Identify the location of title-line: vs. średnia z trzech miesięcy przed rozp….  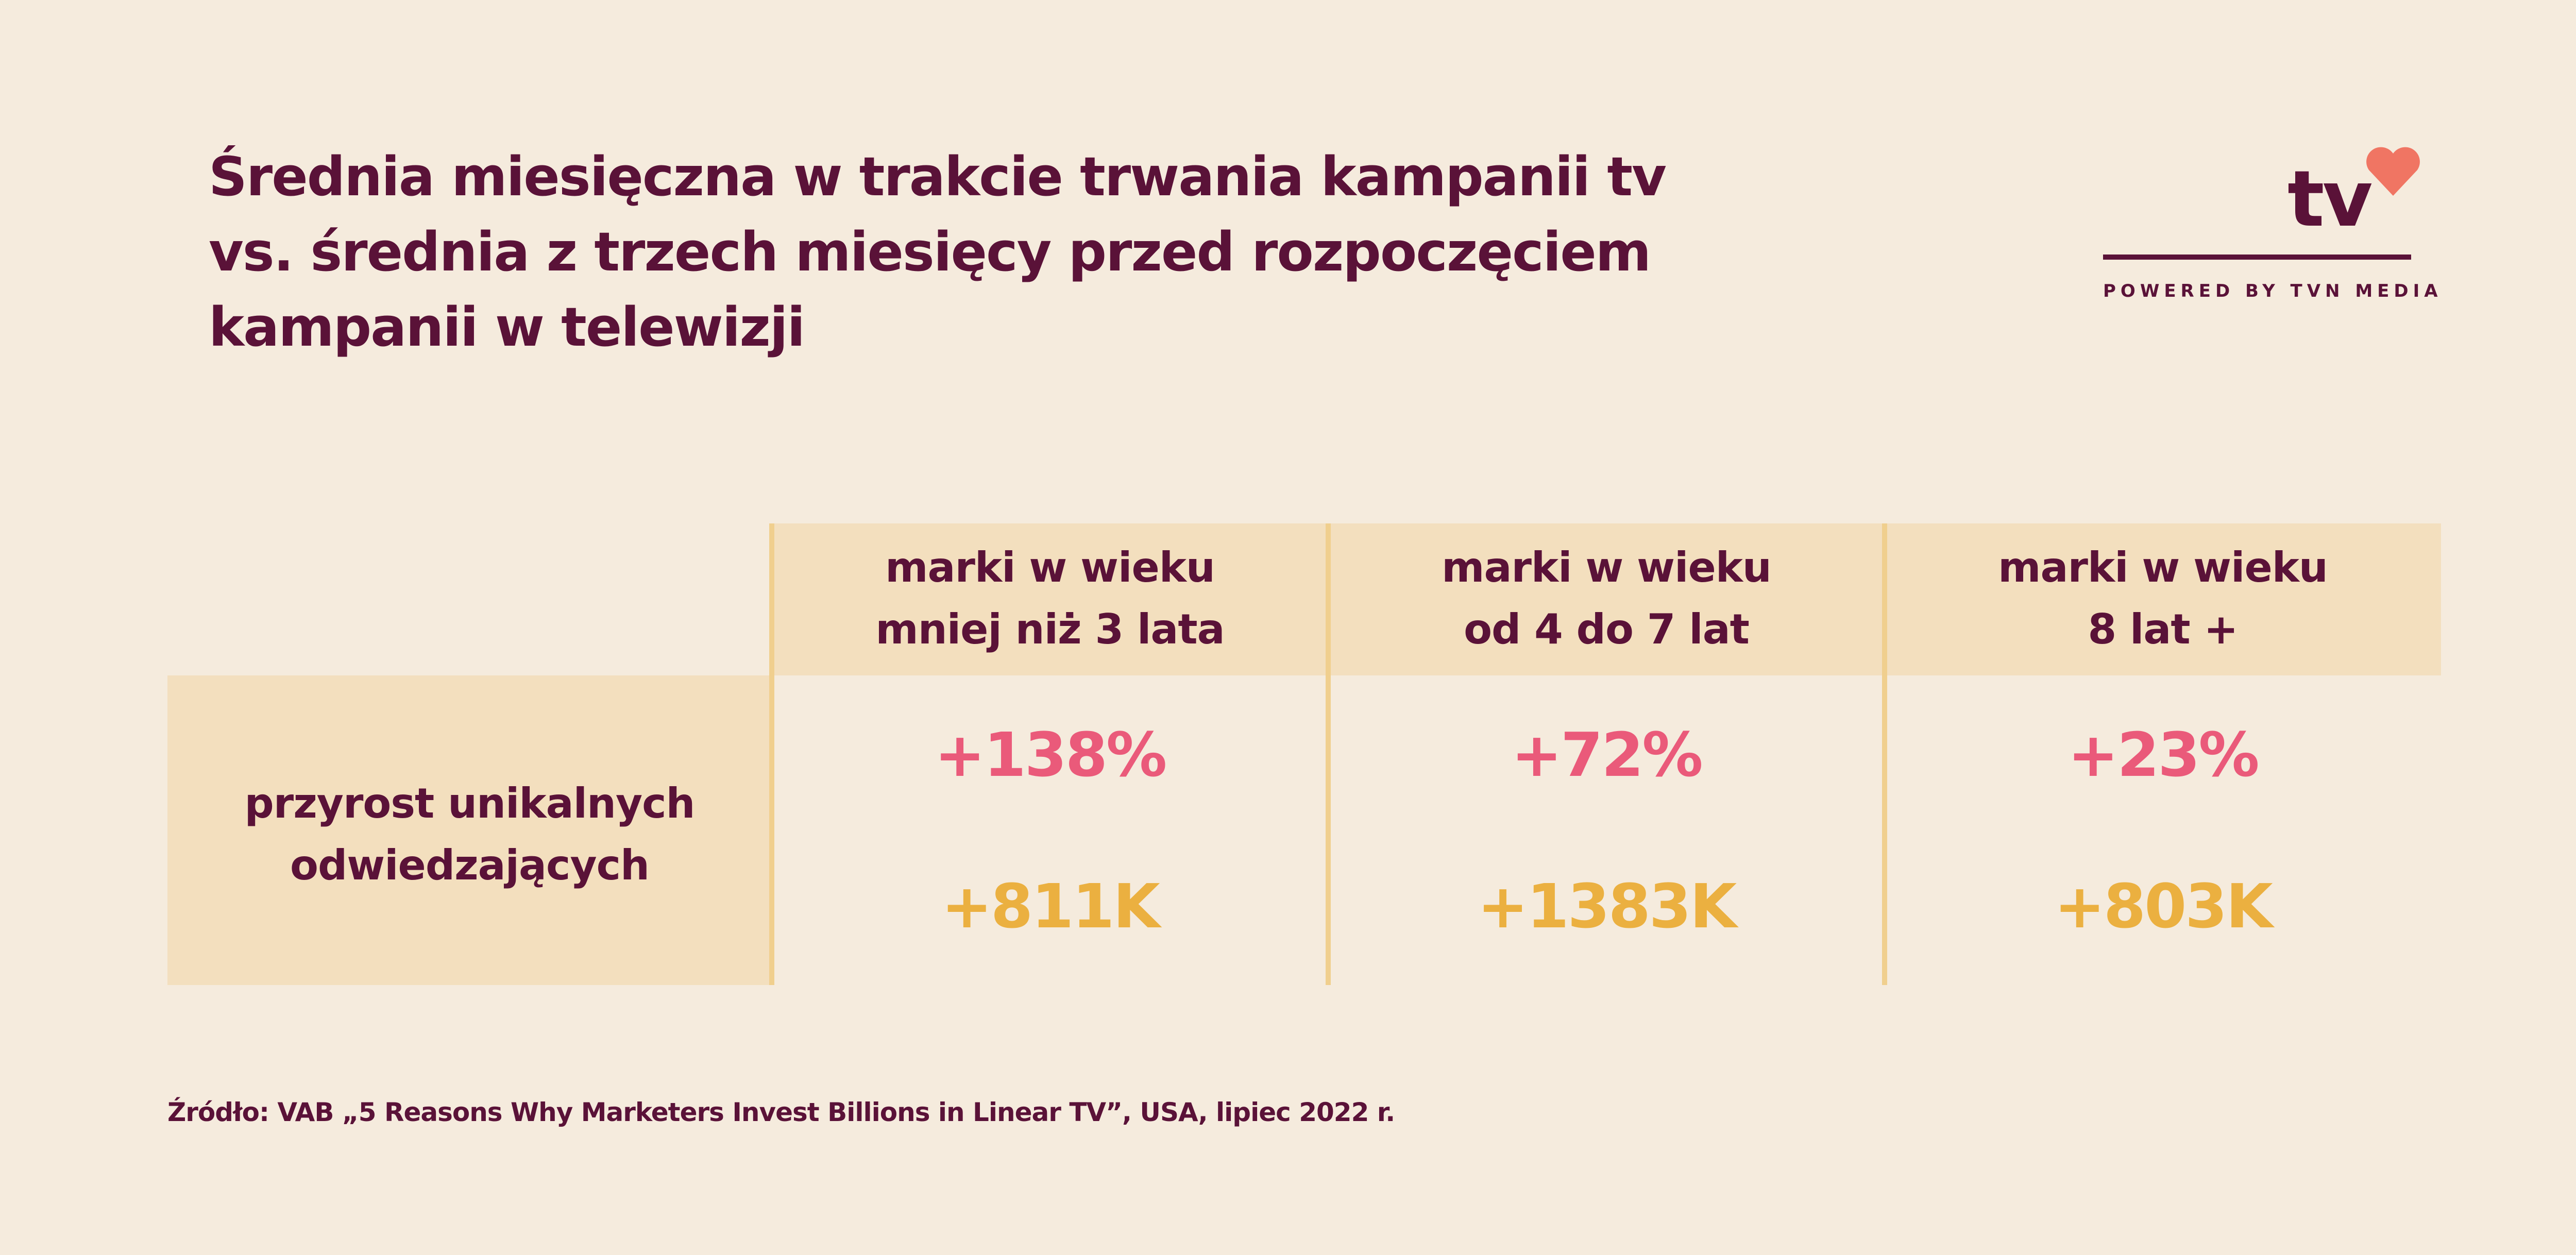
(930, 252).